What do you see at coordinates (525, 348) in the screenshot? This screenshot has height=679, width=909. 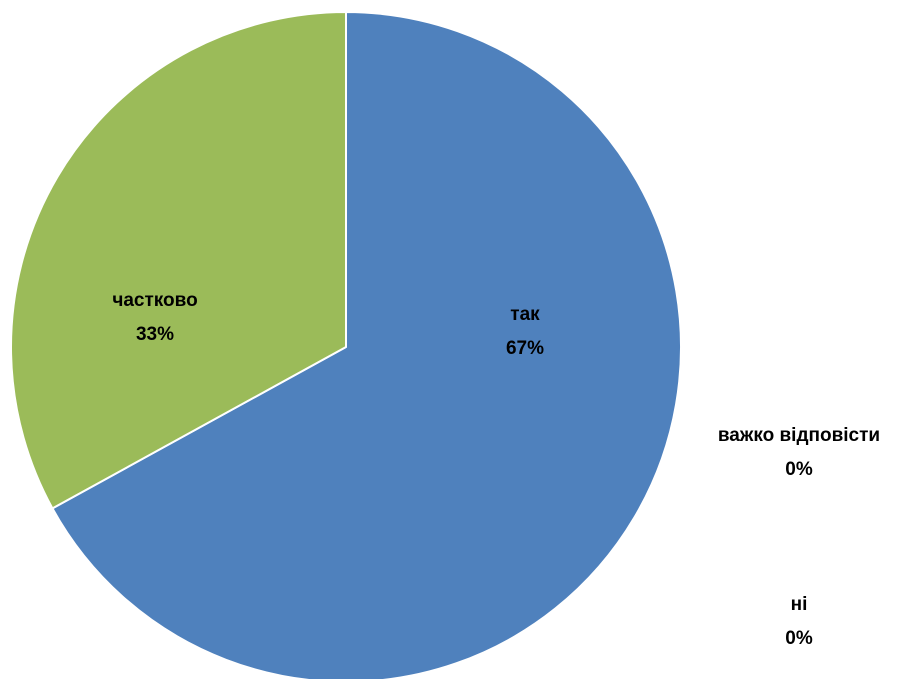 I see `slice-percent-label: 67%` at bounding box center [525, 348].